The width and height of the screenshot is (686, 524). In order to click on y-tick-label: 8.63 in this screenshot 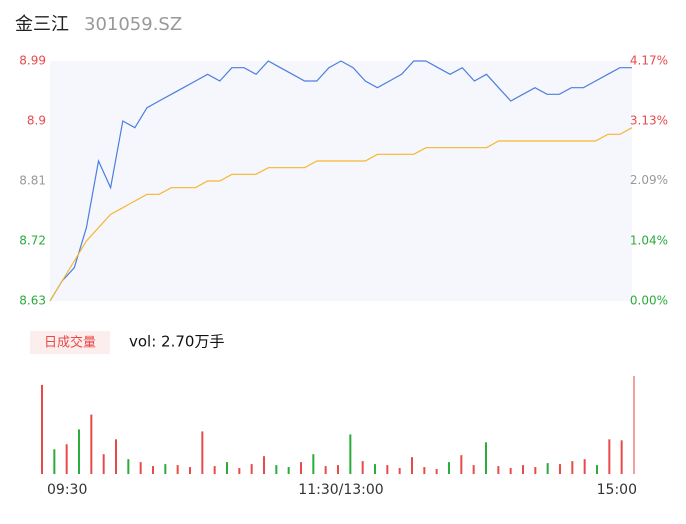, I will do `click(32, 301)`.